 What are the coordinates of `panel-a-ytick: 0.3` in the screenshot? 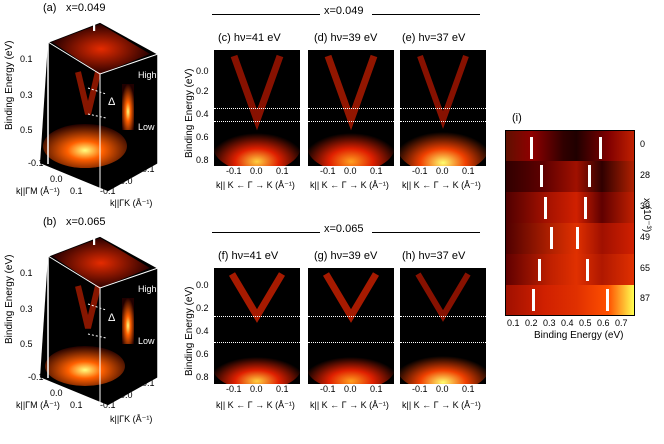 It's located at (26, 95).